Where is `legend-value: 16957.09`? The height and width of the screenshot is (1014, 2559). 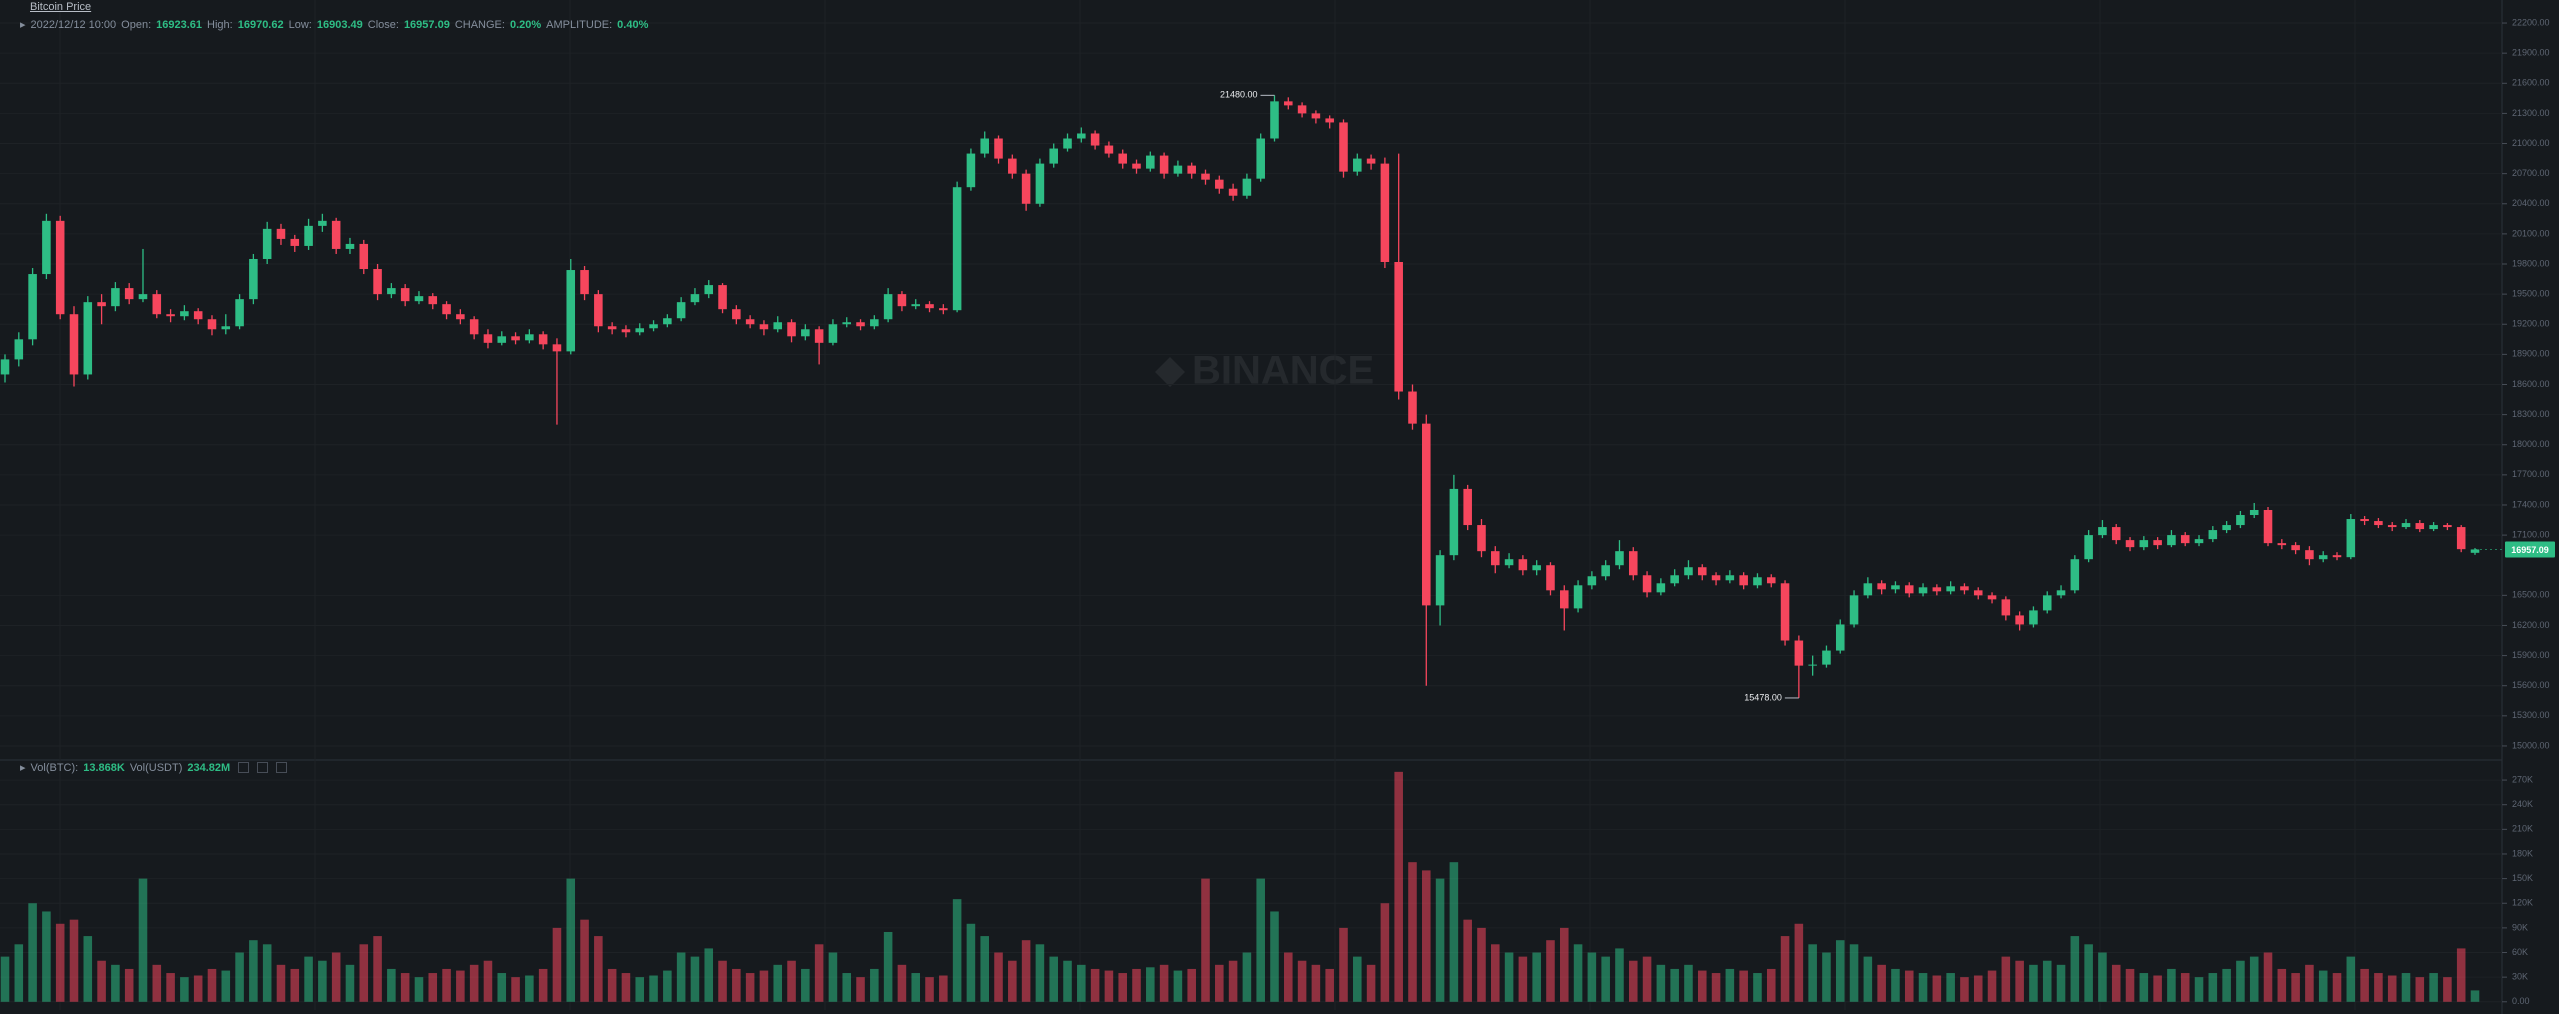 legend-value: 16957.09 is located at coordinates (426, 24).